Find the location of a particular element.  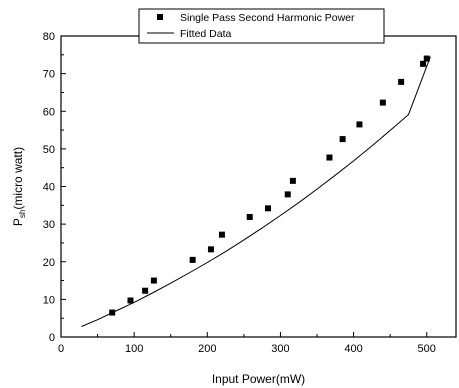

x-tick-label: 500 is located at coordinates (427, 349).